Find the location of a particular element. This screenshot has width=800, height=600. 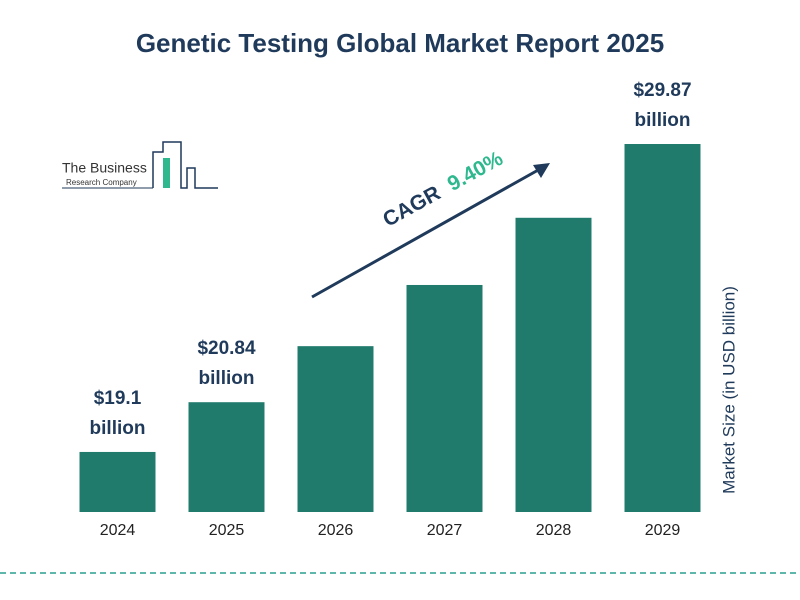

x-tick-label: 2025 is located at coordinates (227, 530).